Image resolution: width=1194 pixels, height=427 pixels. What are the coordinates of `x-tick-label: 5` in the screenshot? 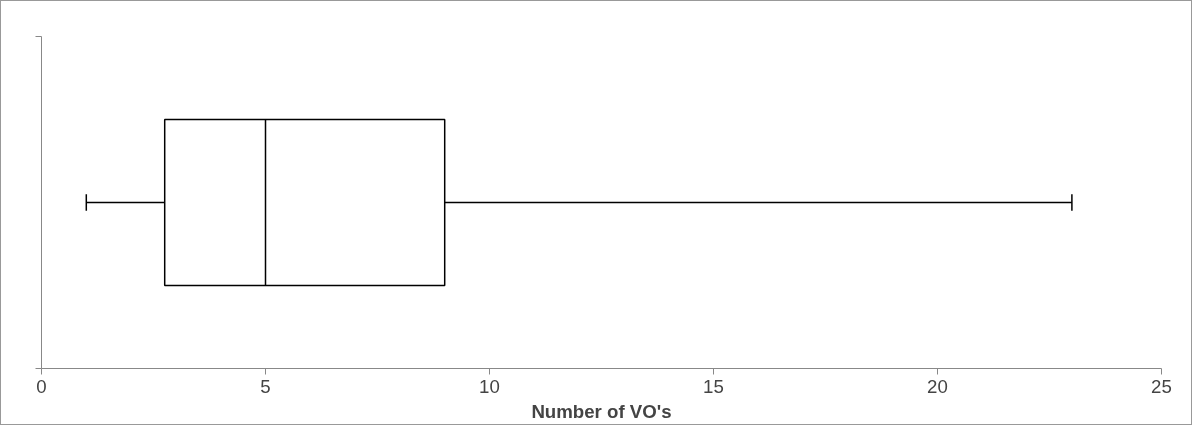 It's located at (265, 386).